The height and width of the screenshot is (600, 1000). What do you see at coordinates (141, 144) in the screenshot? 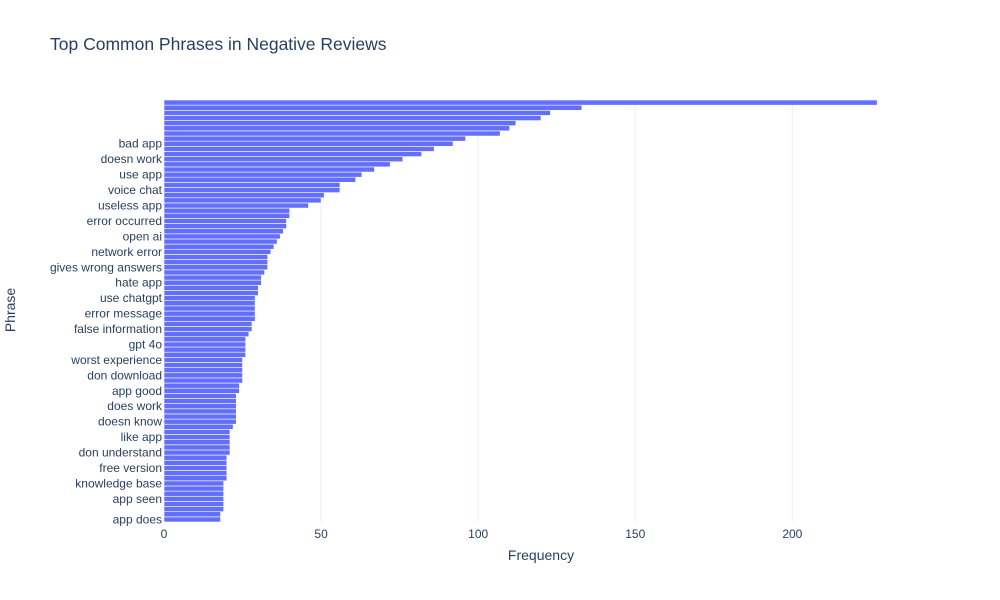
I see `y-tick-label: bad app` at bounding box center [141, 144].